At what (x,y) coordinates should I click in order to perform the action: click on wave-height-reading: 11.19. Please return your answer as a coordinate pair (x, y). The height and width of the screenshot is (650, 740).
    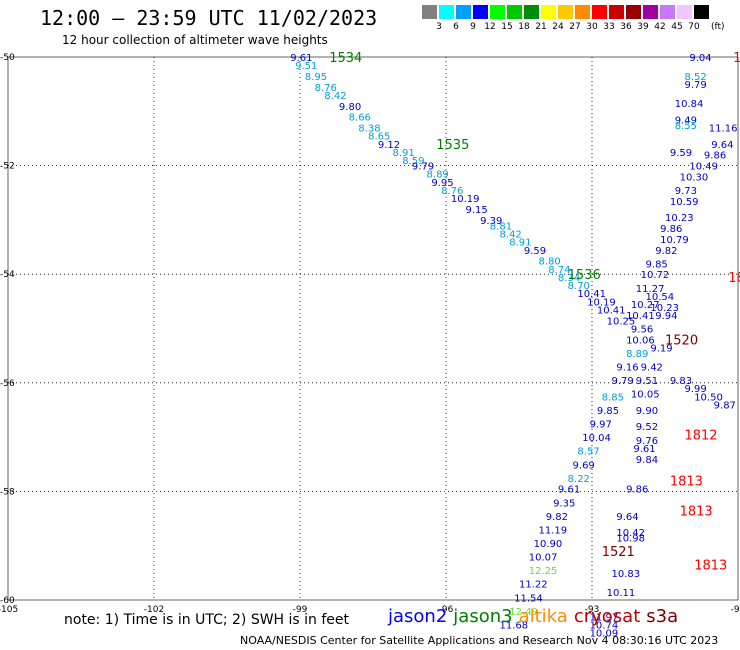
    Looking at the image, I should click on (552, 530).